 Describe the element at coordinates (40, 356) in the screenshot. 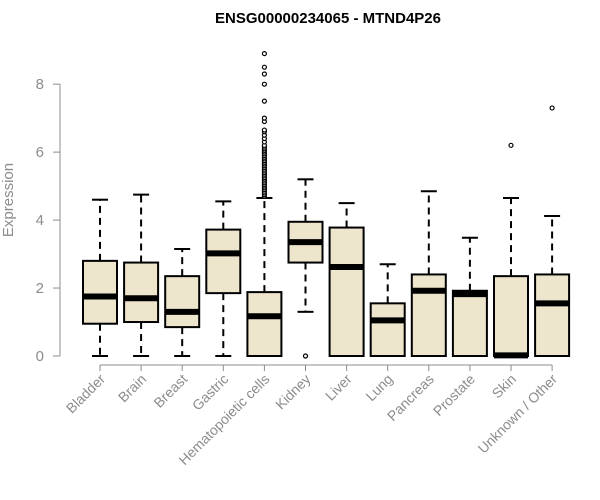

I see `y-tick-label: 0` at that location.